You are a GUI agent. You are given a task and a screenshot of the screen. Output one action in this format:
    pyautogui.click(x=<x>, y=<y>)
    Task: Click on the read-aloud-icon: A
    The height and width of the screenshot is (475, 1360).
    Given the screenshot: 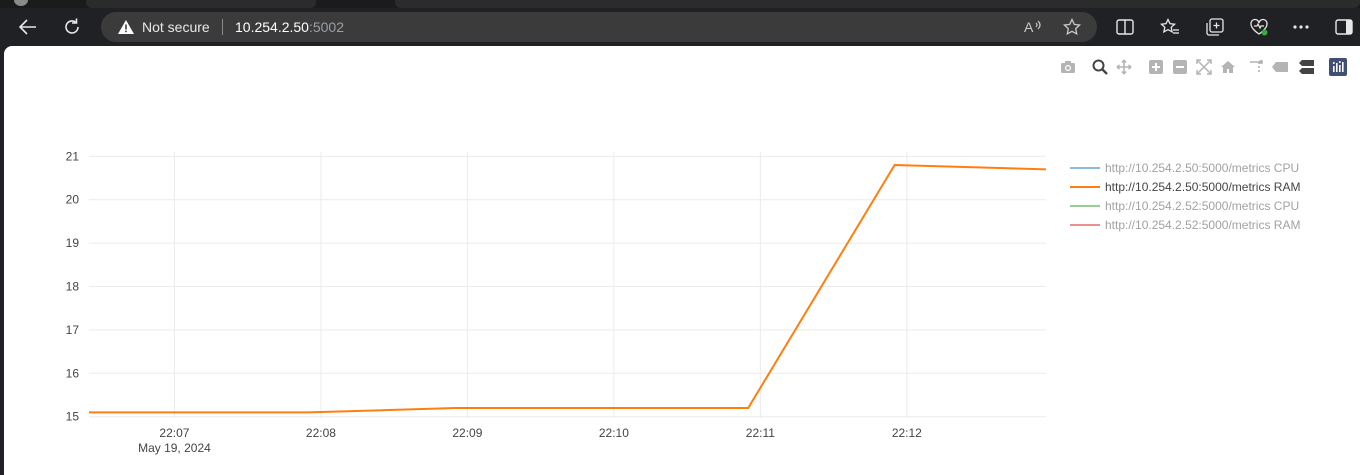 What is the action you would take?
    pyautogui.click(x=1033, y=27)
    